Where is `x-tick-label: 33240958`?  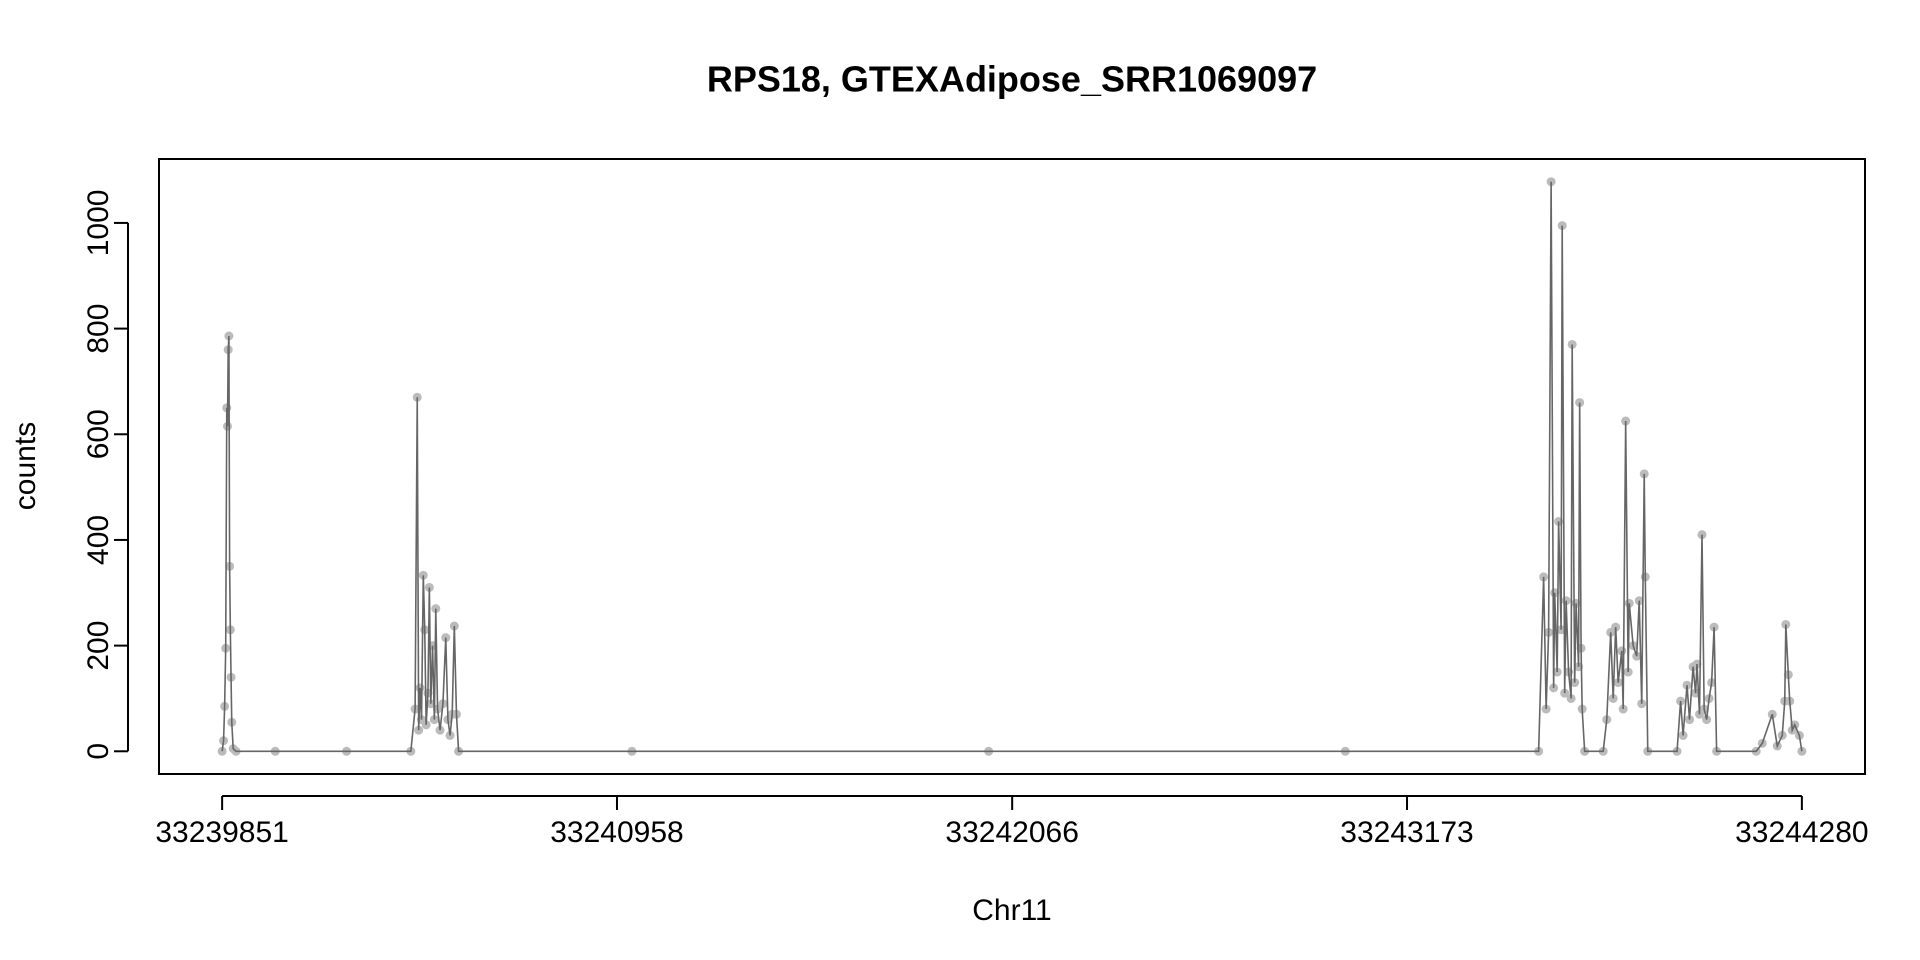 x-tick-label: 33240958 is located at coordinates (616, 832).